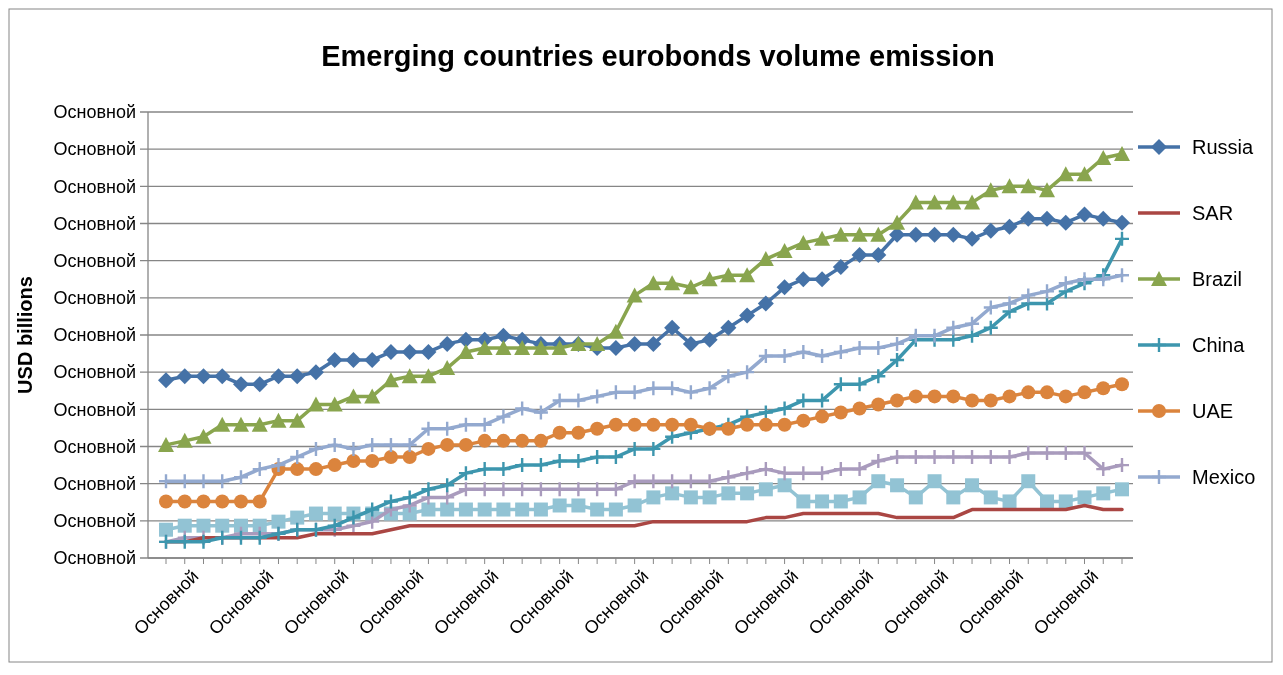 This screenshot has width=1283, height=675. What do you see at coordinates (1224, 477) in the screenshot?
I see `legend-label: Mexico` at bounding box center [1224, 477].